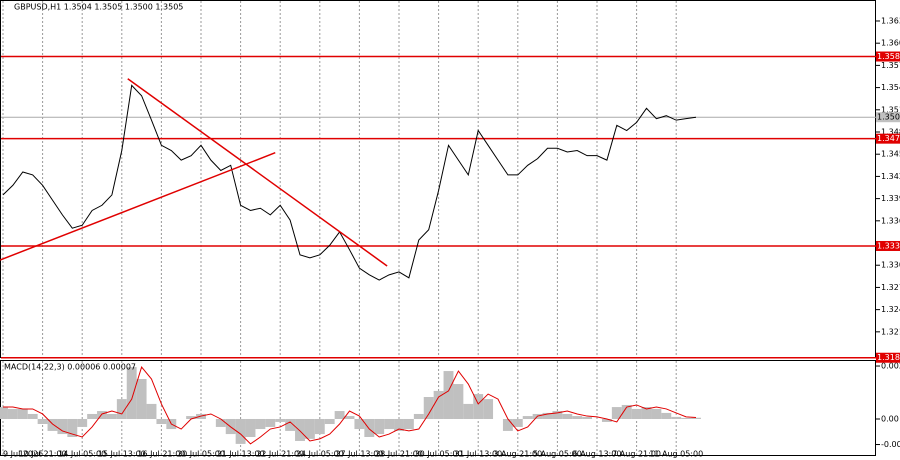 This screenshot has width=900, height=460. I want to click on x-tick-label: 21 Jul 13:00, so click(241, 454).